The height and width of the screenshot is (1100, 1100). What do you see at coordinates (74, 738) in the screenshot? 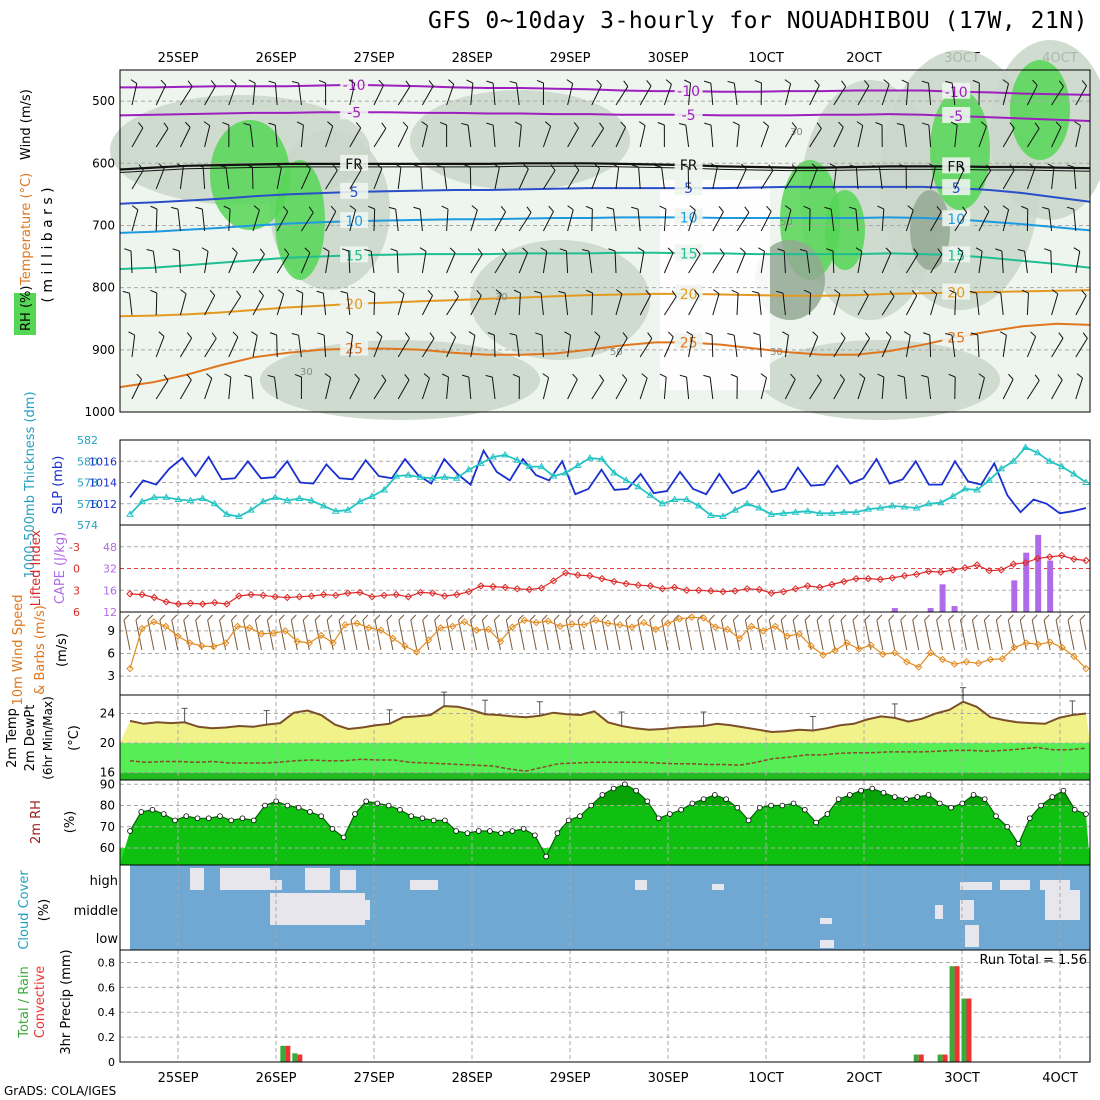
I see `ylabel-line-0: (°C)` at bounding box center [74, 738].